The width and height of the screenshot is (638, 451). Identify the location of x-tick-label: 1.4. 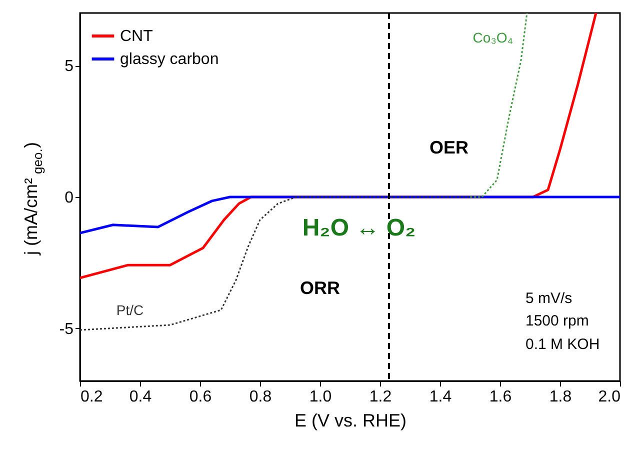
(440, 397).